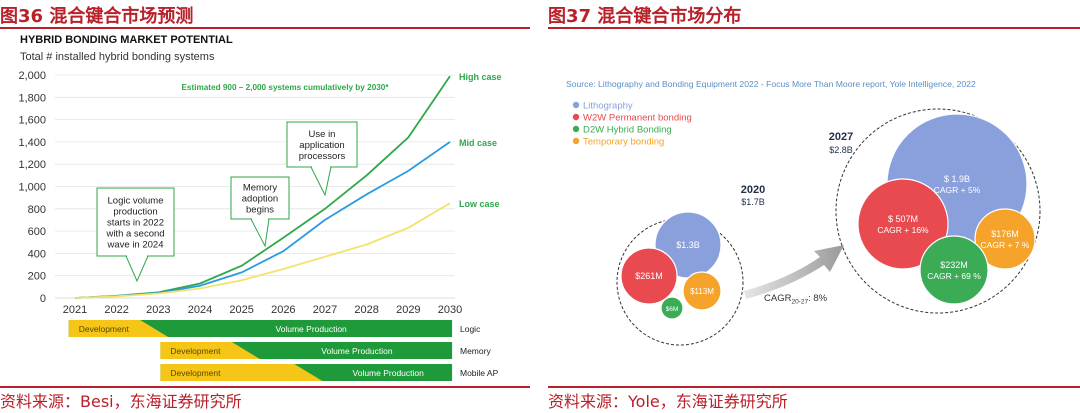 This screenshot has height=413, width=1080. I want to click on callout-text: starts in 2022, so click(135, 223).